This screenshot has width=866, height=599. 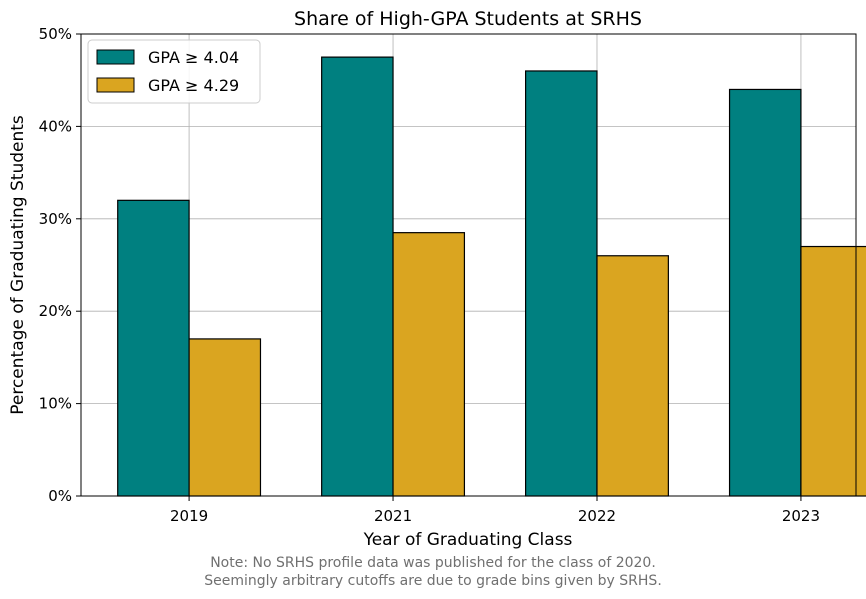 What do you see at coordinates (55, 311) in the screenshot?
I see `y-tick-label: 20%` at bounding box center [55, 311].